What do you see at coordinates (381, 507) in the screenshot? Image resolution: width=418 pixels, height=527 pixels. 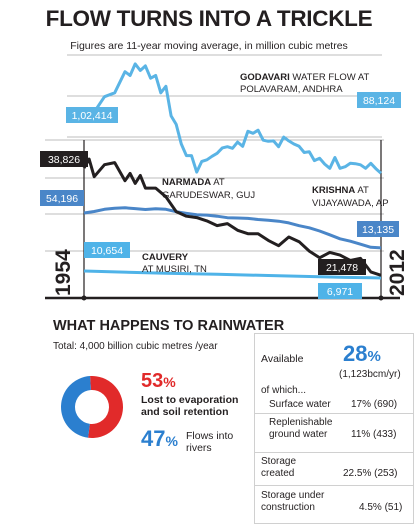 I see `row-value-storage-construction: 4.5% (51)` at bounding box center [381, 507].